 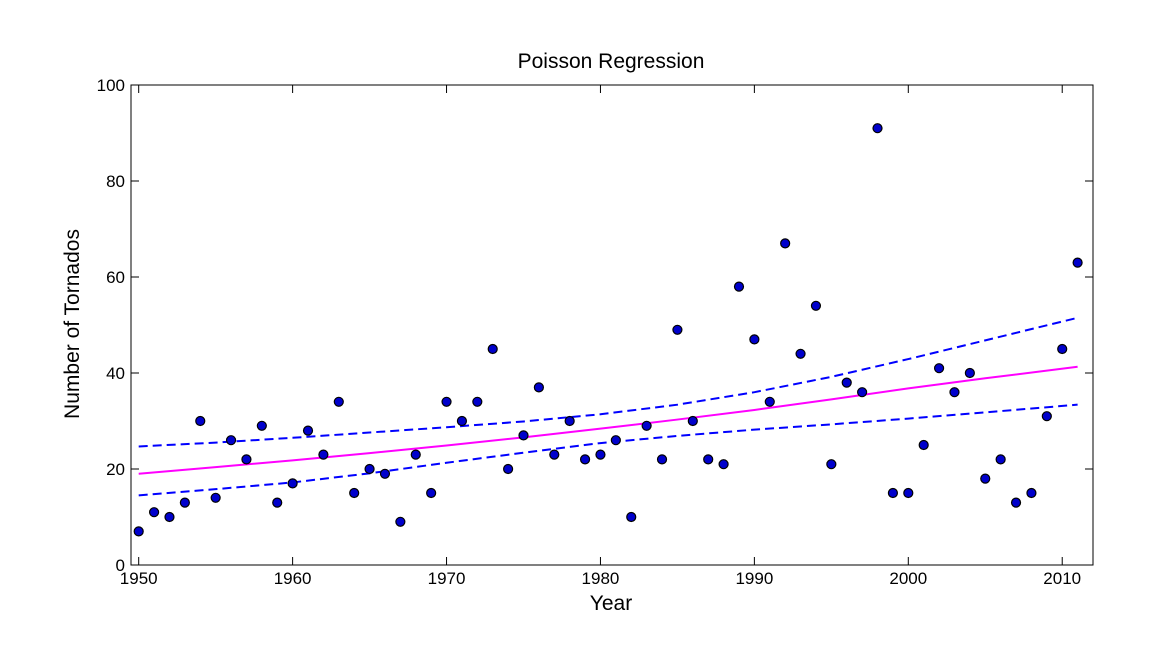 I want to click on y-axis-title: Number of Tornados, so click(x=72, y=324).